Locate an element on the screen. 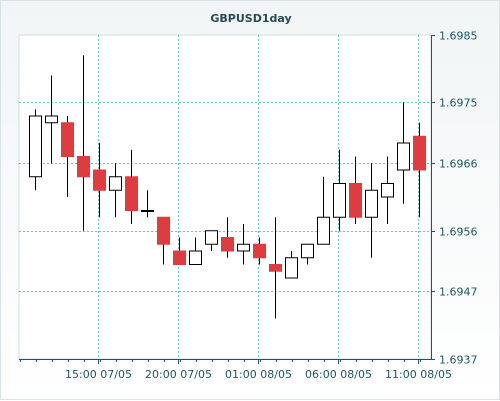  y-tick-label: 1.6956 is located at coordinates (458, 232).